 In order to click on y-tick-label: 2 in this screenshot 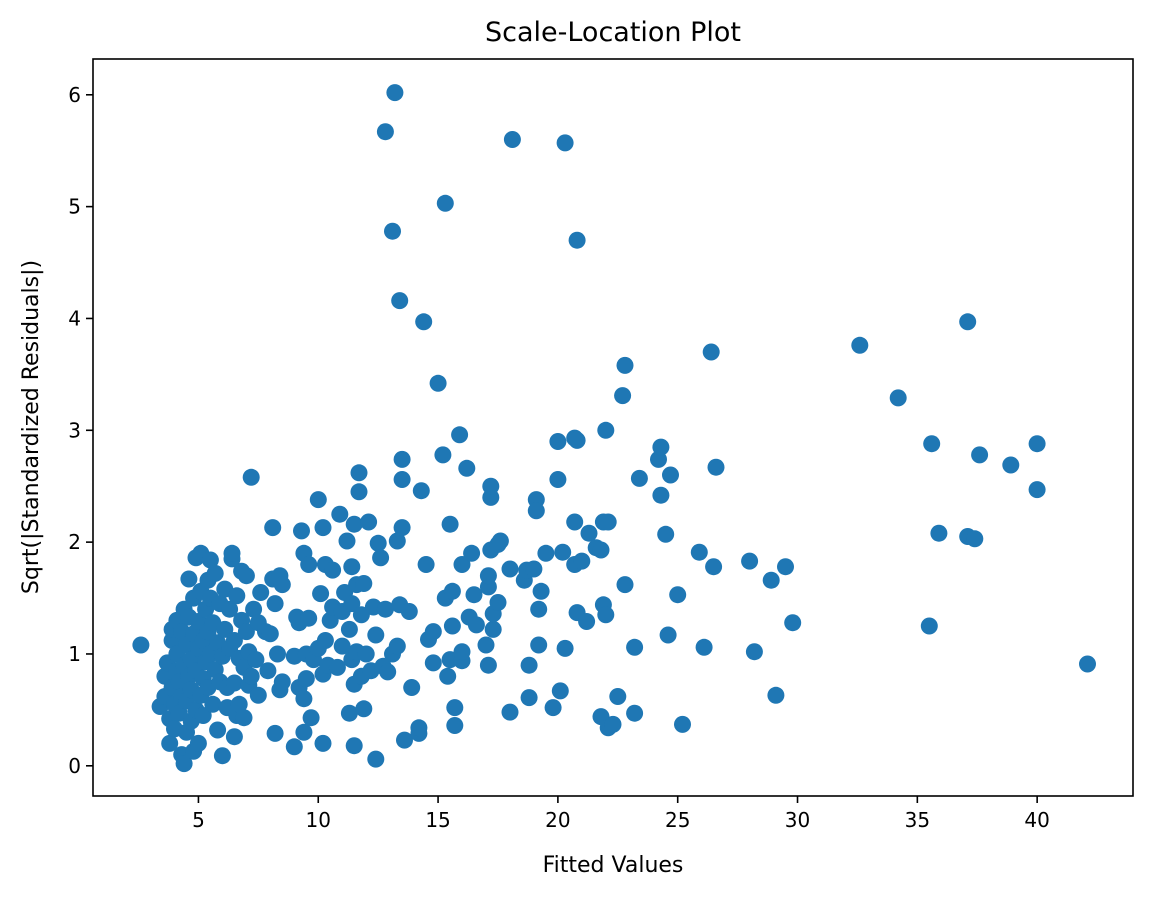, I will do `click(74, 542)`.